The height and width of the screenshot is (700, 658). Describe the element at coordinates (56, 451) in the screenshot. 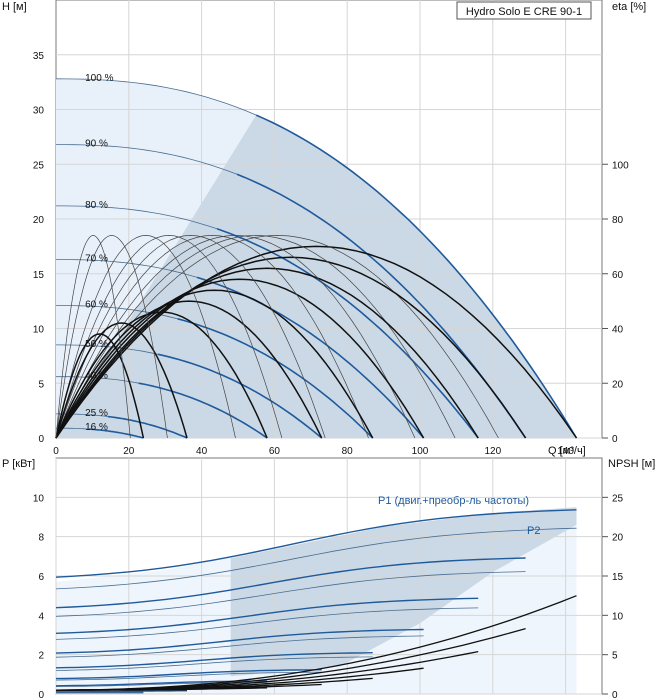

I see `x-tick-label: 0` at that location.